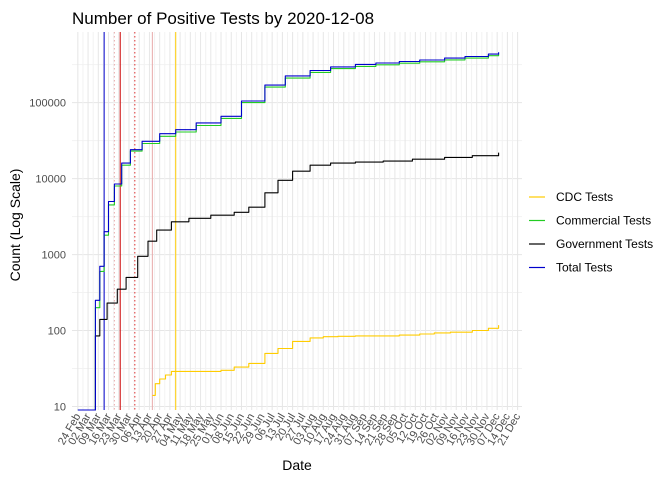  I want to click on reference-lines, so click(140, 221).